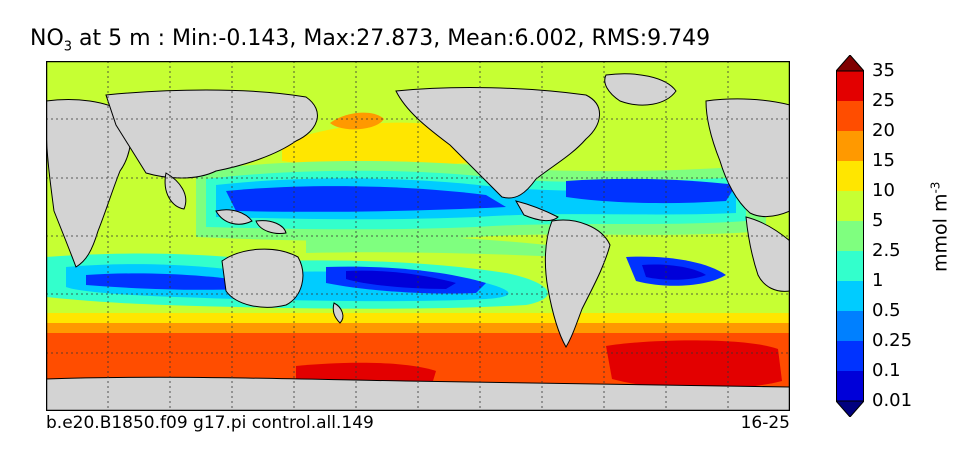 This screenshot has width=980, height=466. Describe the element at coordinates (366, 199) in the screenshot. I see `np-gyre-low` at that location.